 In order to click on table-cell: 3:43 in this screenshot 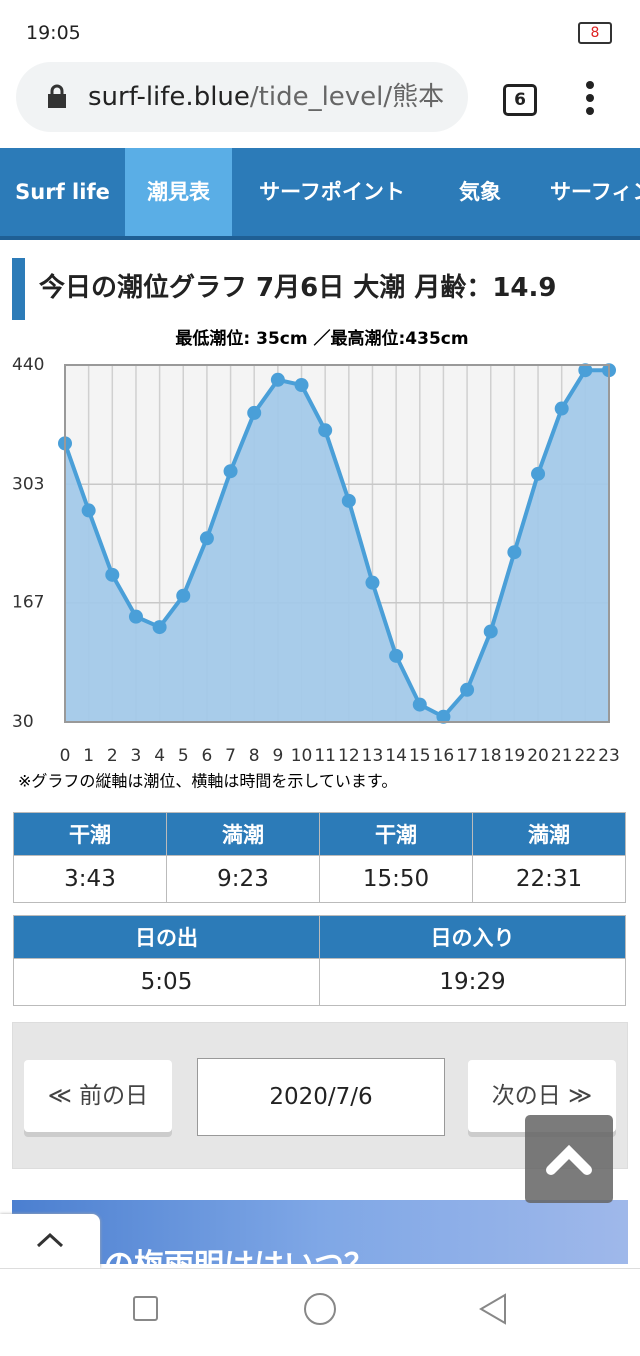, I will do `click(90, 879)`.